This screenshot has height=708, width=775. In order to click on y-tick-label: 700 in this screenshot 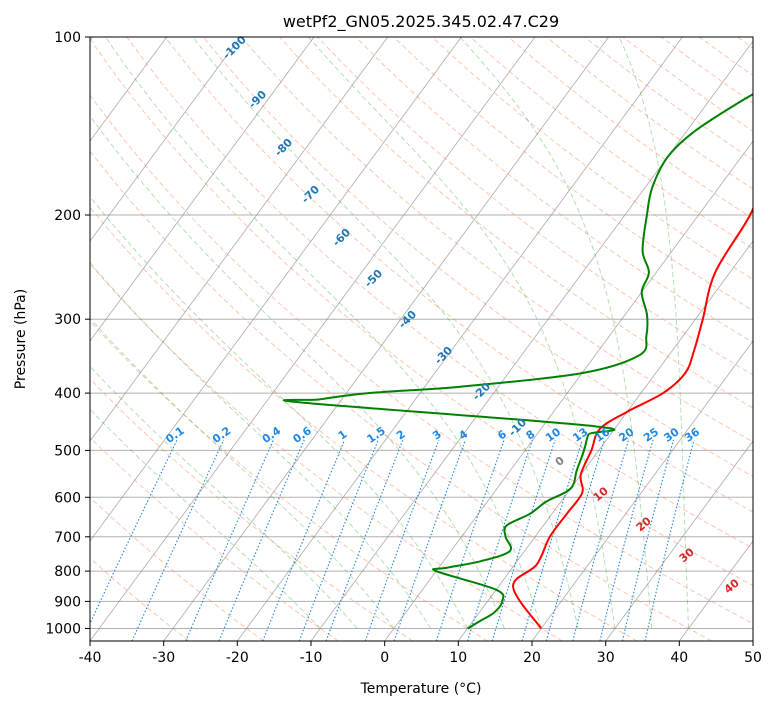, I will do `click(67, 538)`.